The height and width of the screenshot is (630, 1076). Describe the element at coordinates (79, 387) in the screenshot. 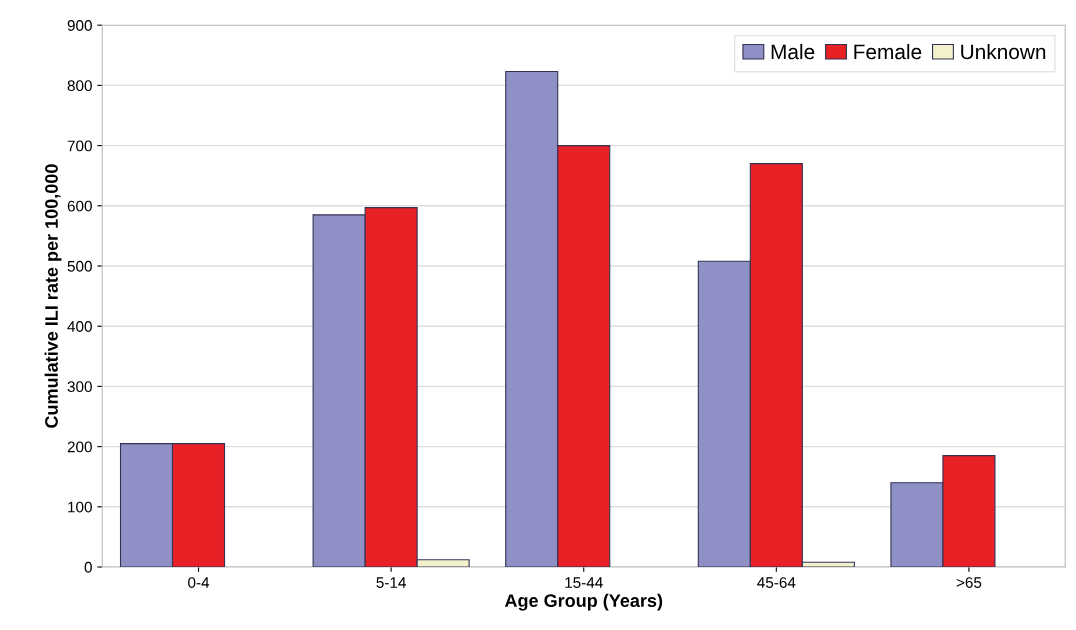

I see `y-tick-label: 300` at that location.